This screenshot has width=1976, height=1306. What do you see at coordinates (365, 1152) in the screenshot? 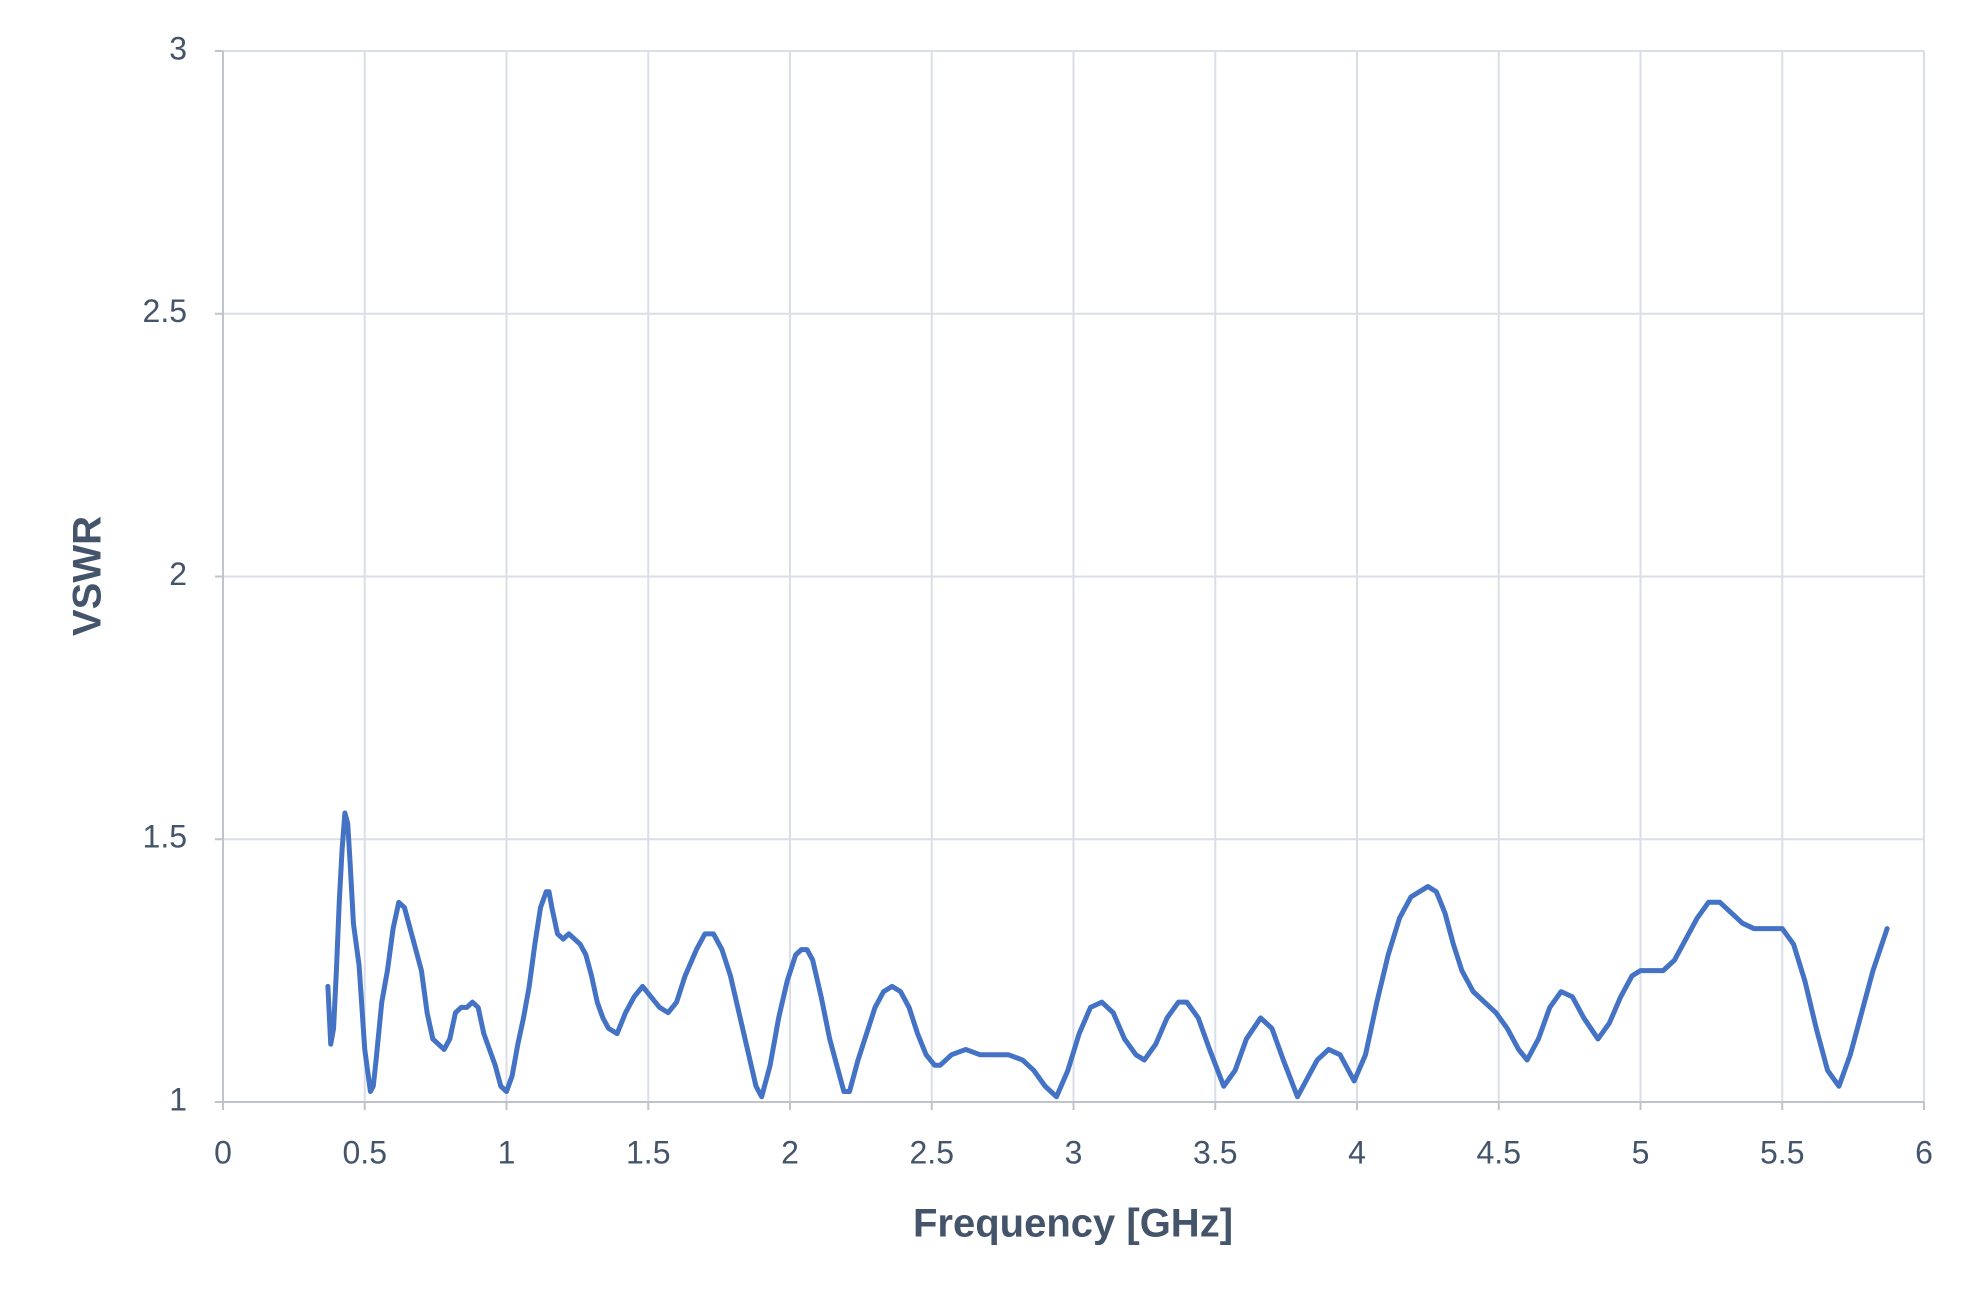
I see `x-tick-label: 0.5` at bounding box center [365, 1152].